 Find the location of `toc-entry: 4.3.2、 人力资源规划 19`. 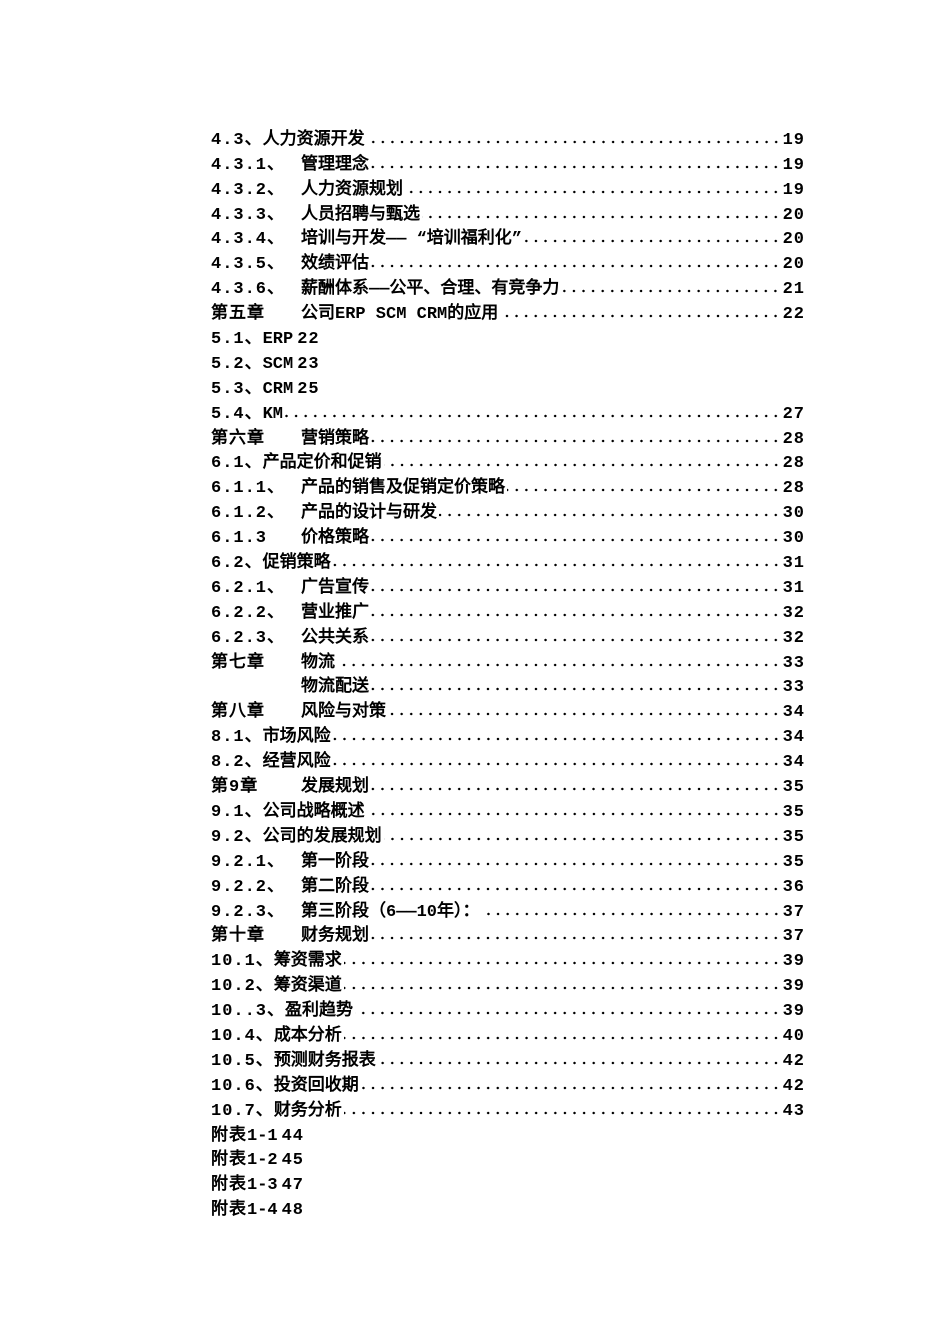

toc-entry: 4.3.2、 人力资源规划 19 is located at coordinates (508, 187).